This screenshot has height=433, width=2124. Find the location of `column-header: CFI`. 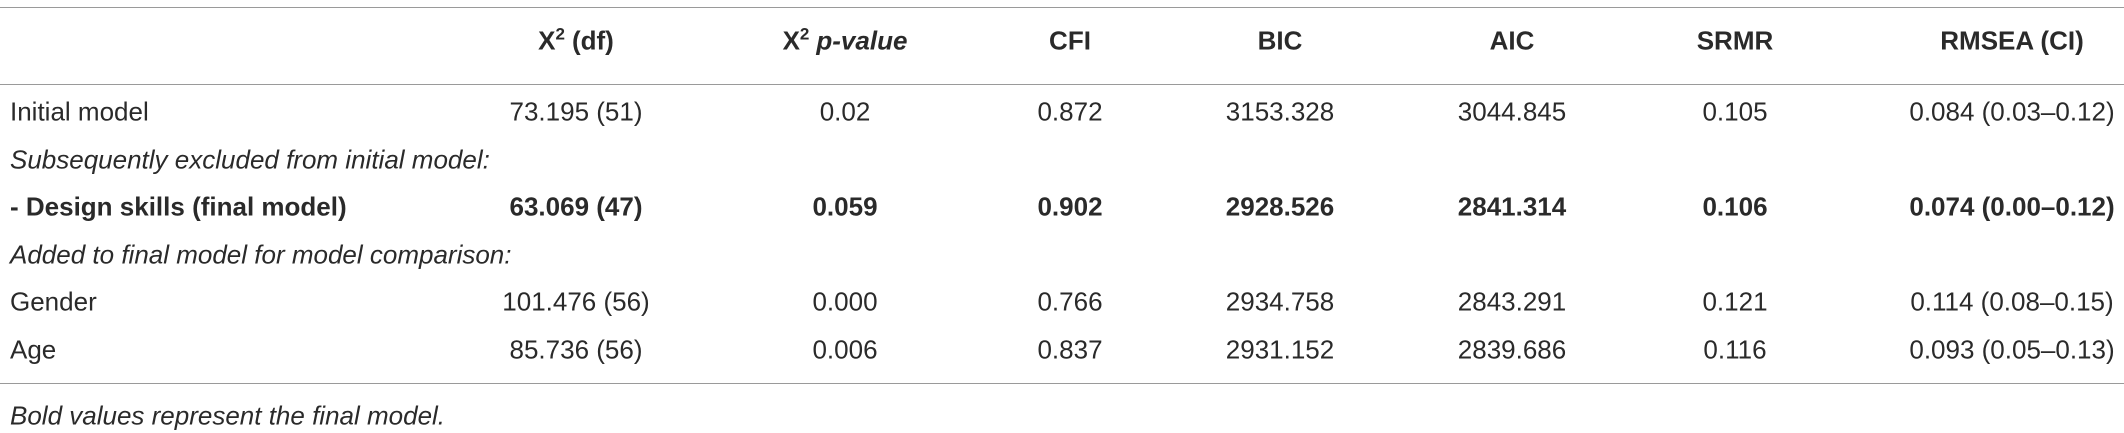

column-header: CFI is located at coordinates (1070, 41).